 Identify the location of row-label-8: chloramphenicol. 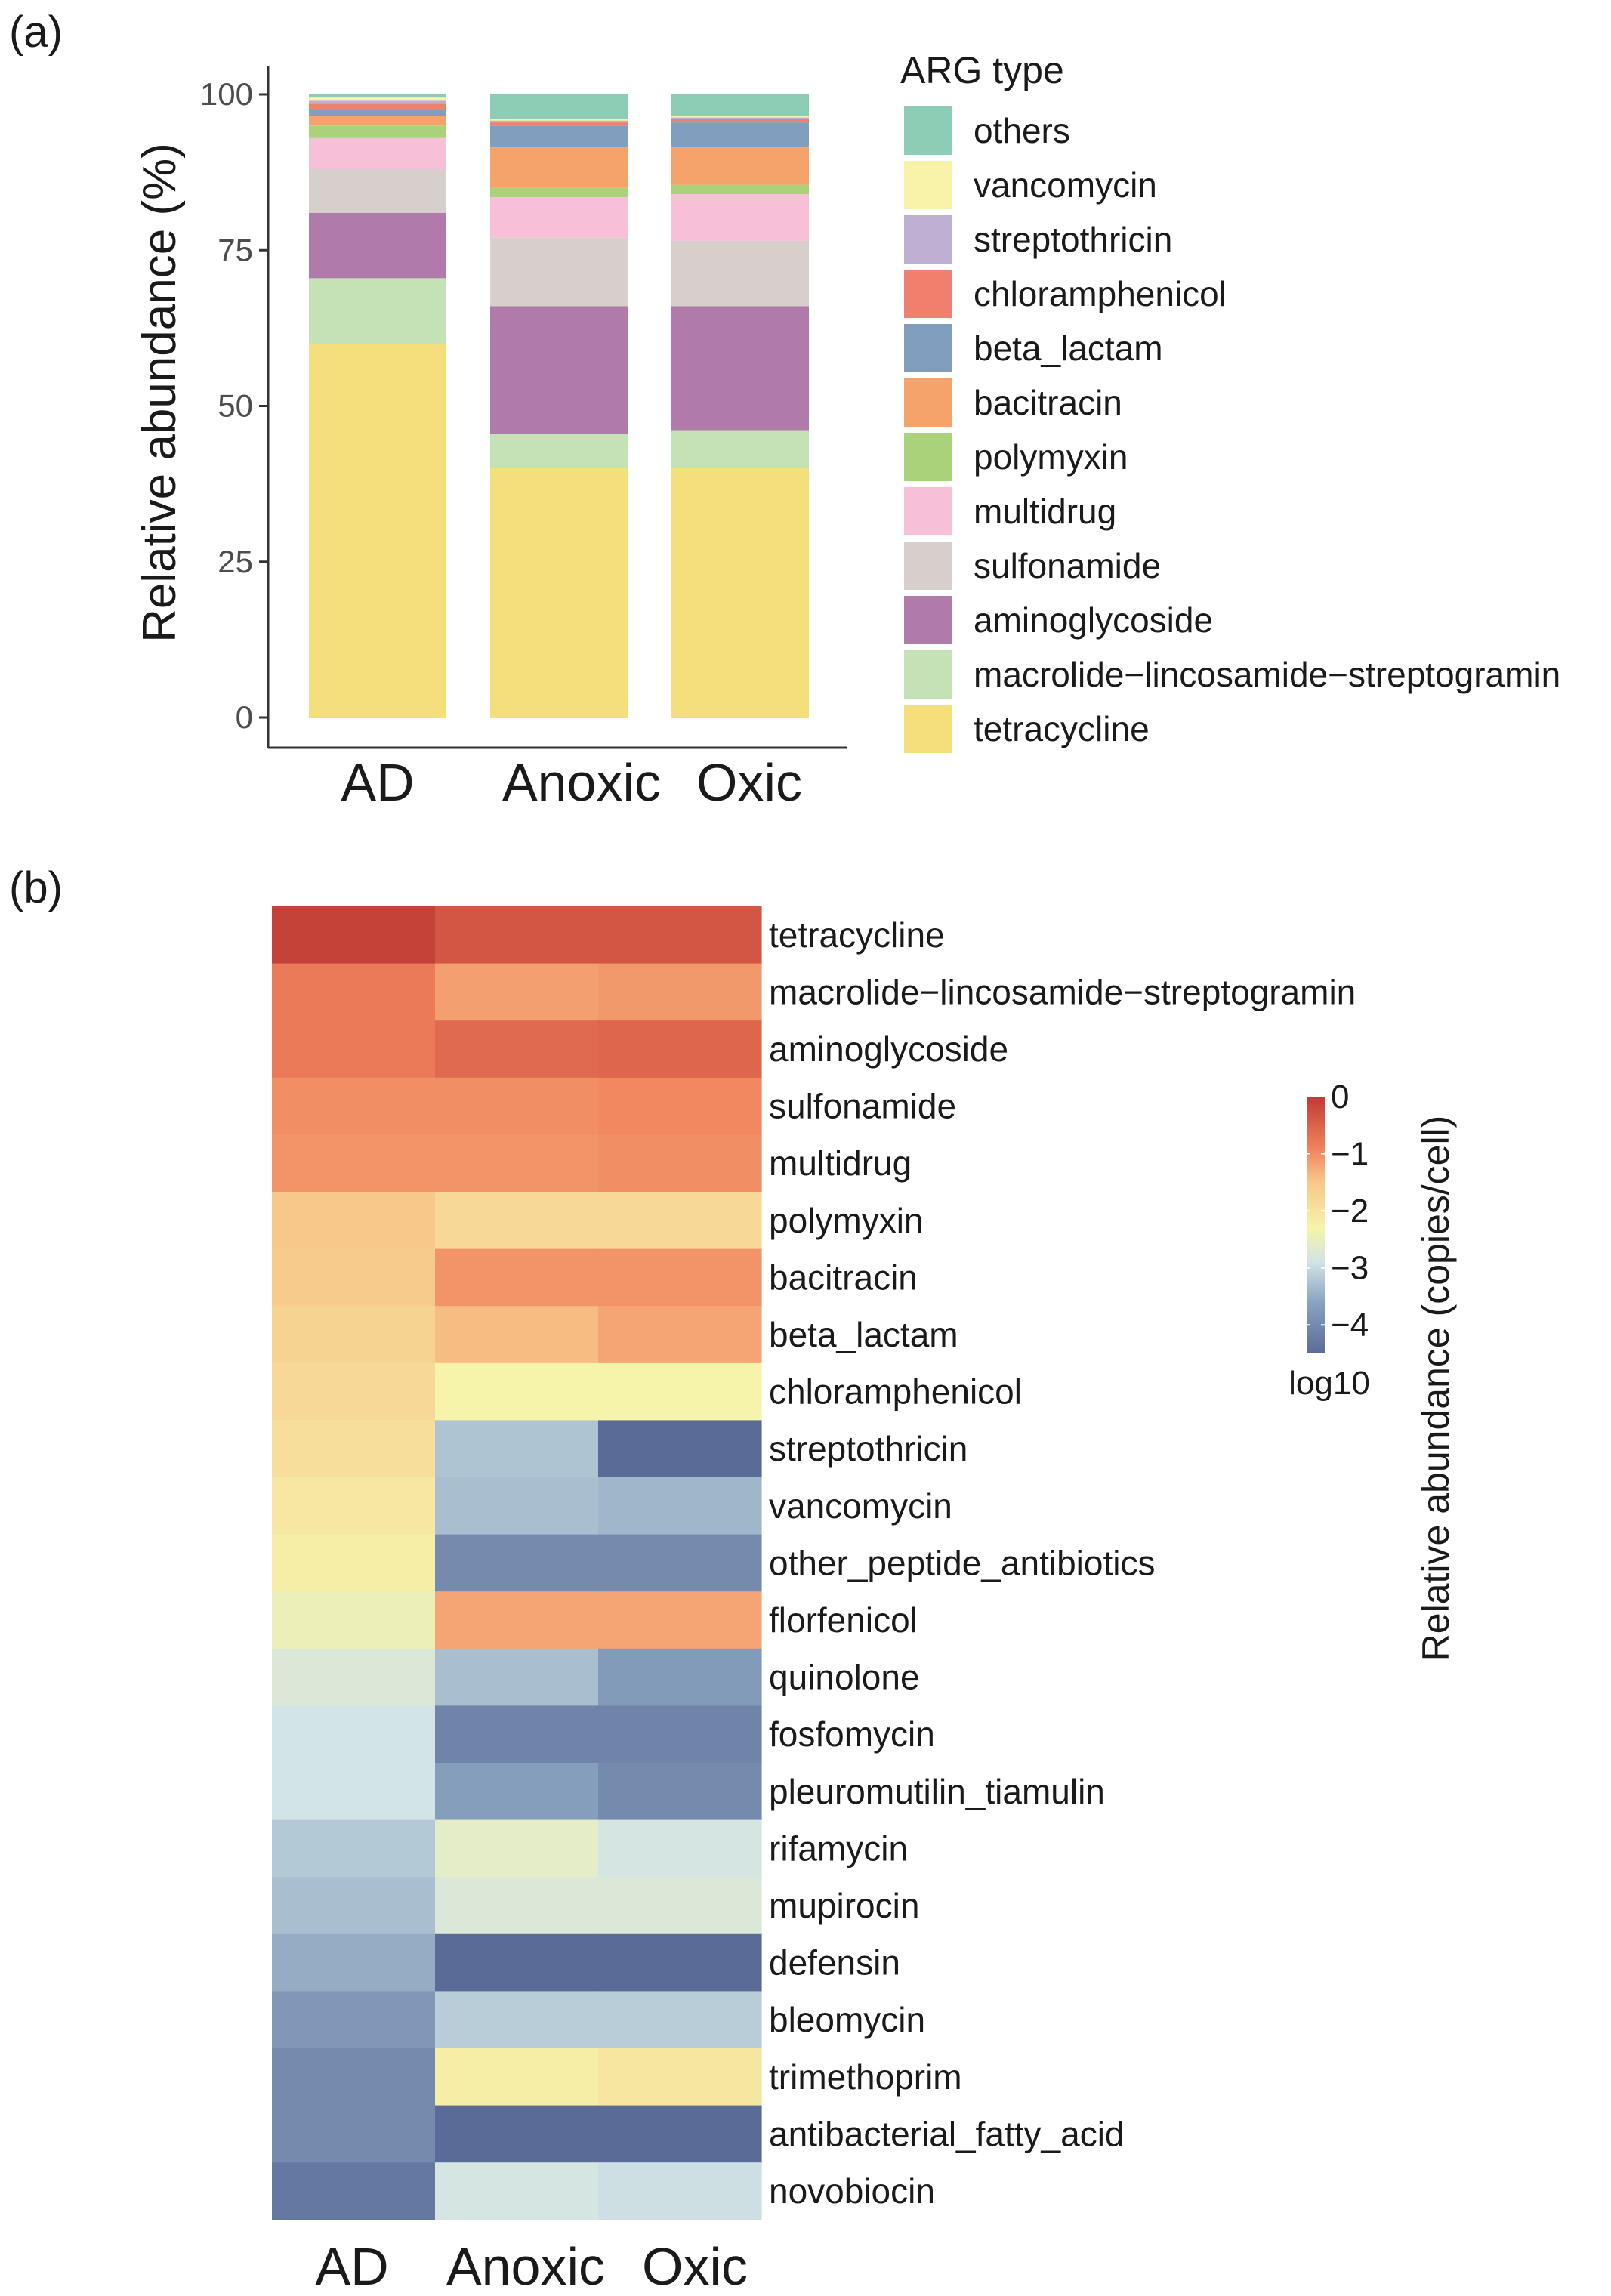
(895, 1392).